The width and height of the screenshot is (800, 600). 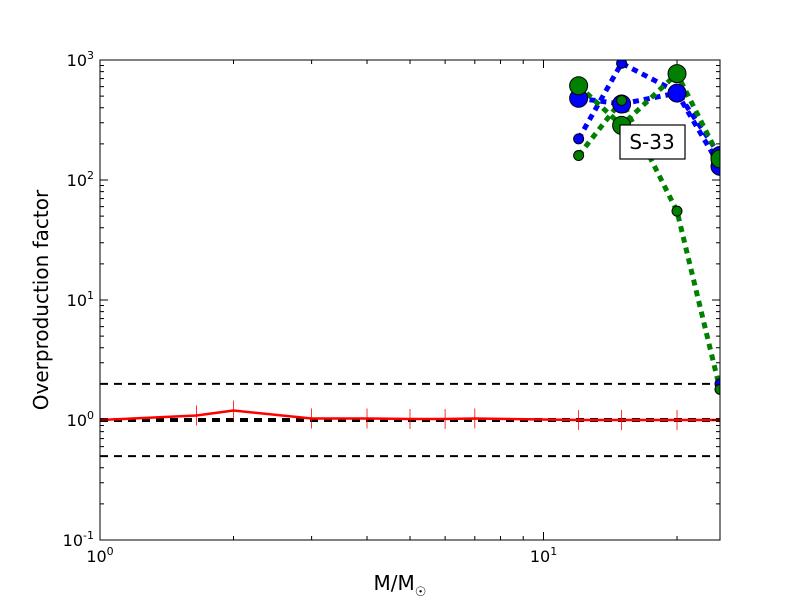 What do you see at coordinates (78, 539) in the screenshot?
I see `y-tick-label: 10⁻¹` at bounding box center [78, 539].